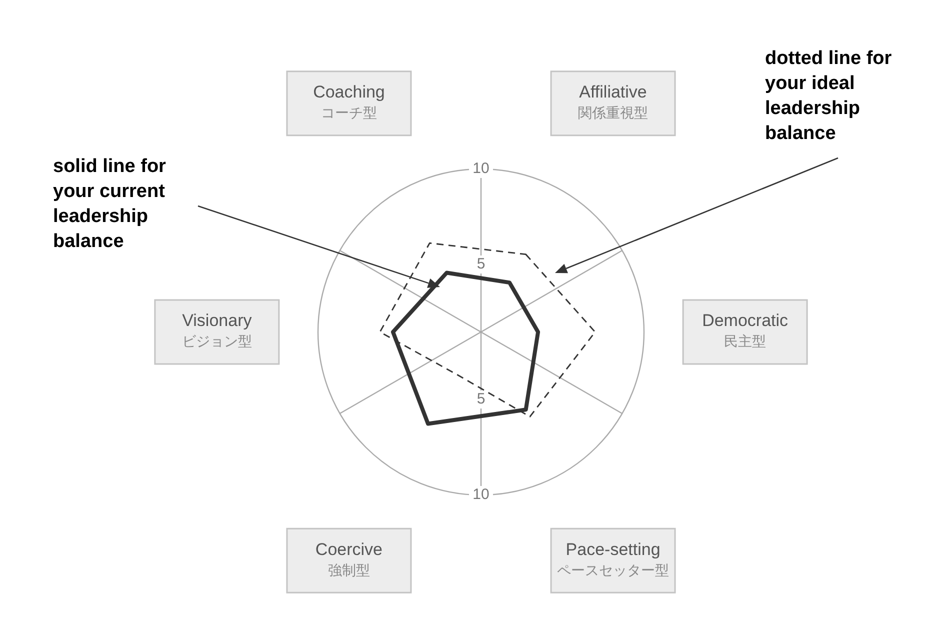 The width and height of the screenshot is (929, 626). What do you see at coordinates (349, 102) in the screenshot?
I see `spoke-label: Coaching コーチ型` at bounding box center [349, 102].